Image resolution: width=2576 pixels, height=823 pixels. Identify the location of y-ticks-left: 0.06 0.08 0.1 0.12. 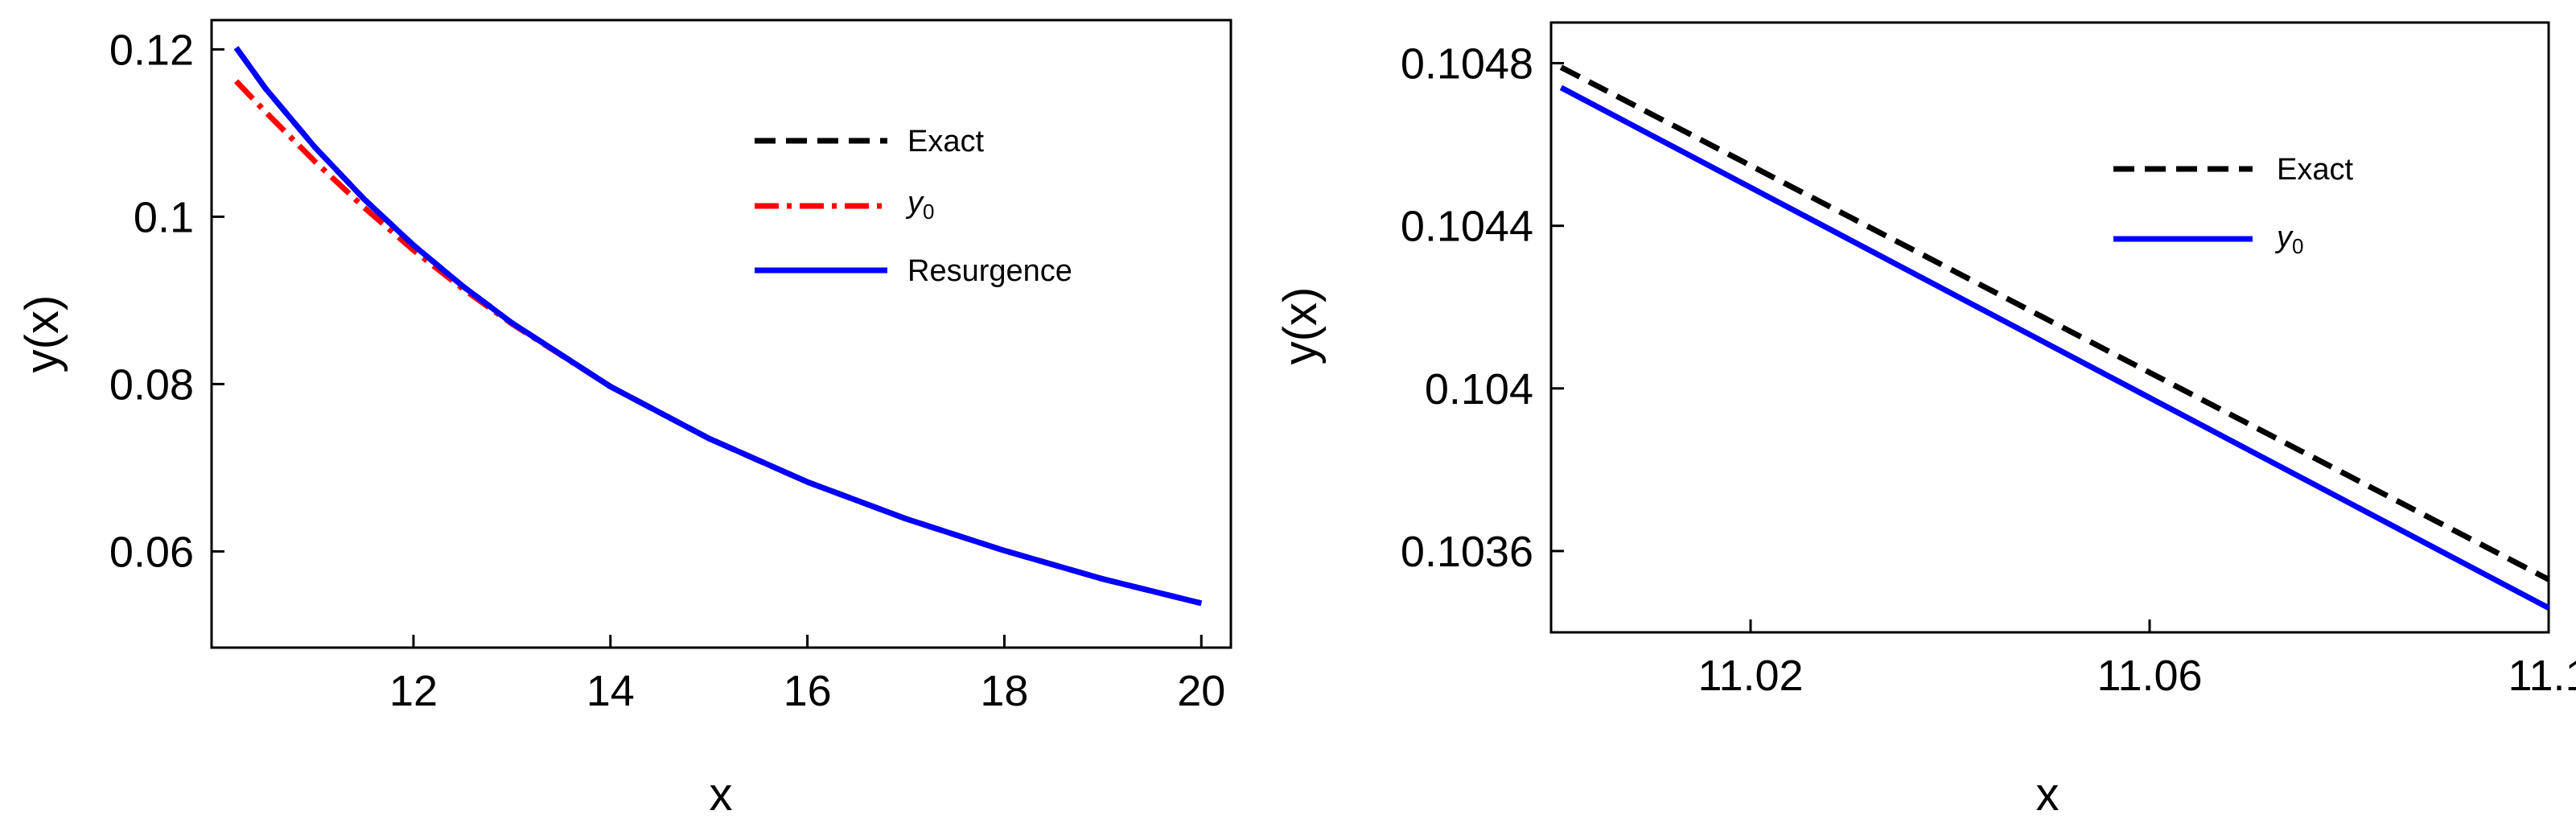
(166, 301).